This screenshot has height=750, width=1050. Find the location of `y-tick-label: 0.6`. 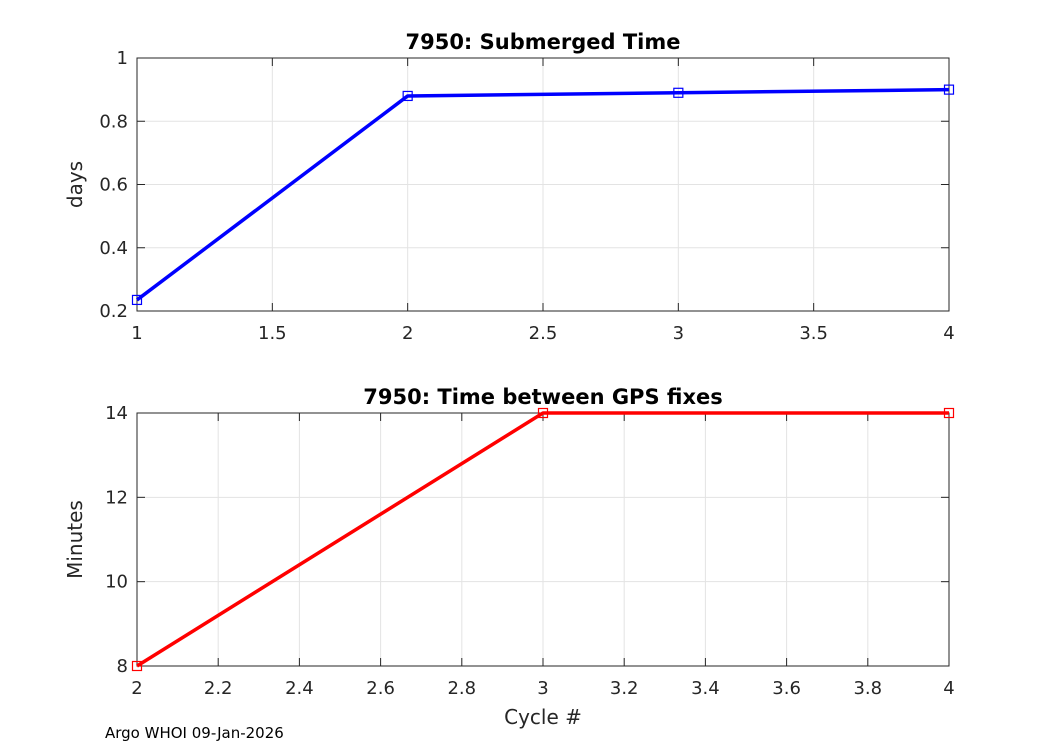

y-tick-label: 0.6 is located at coordinates (113, 185).